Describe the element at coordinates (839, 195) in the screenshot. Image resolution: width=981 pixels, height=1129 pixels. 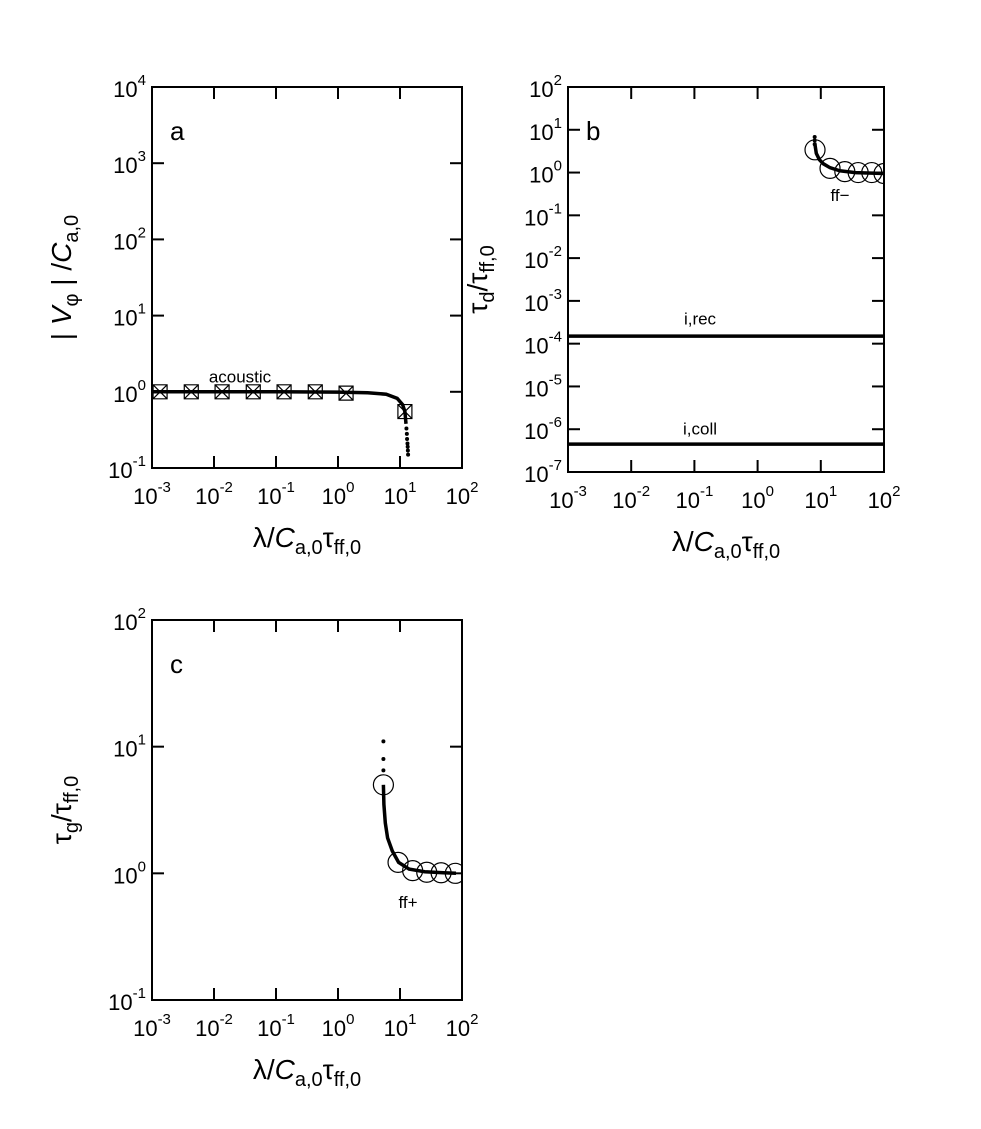
I see `series-annotation: ff−` at that location.